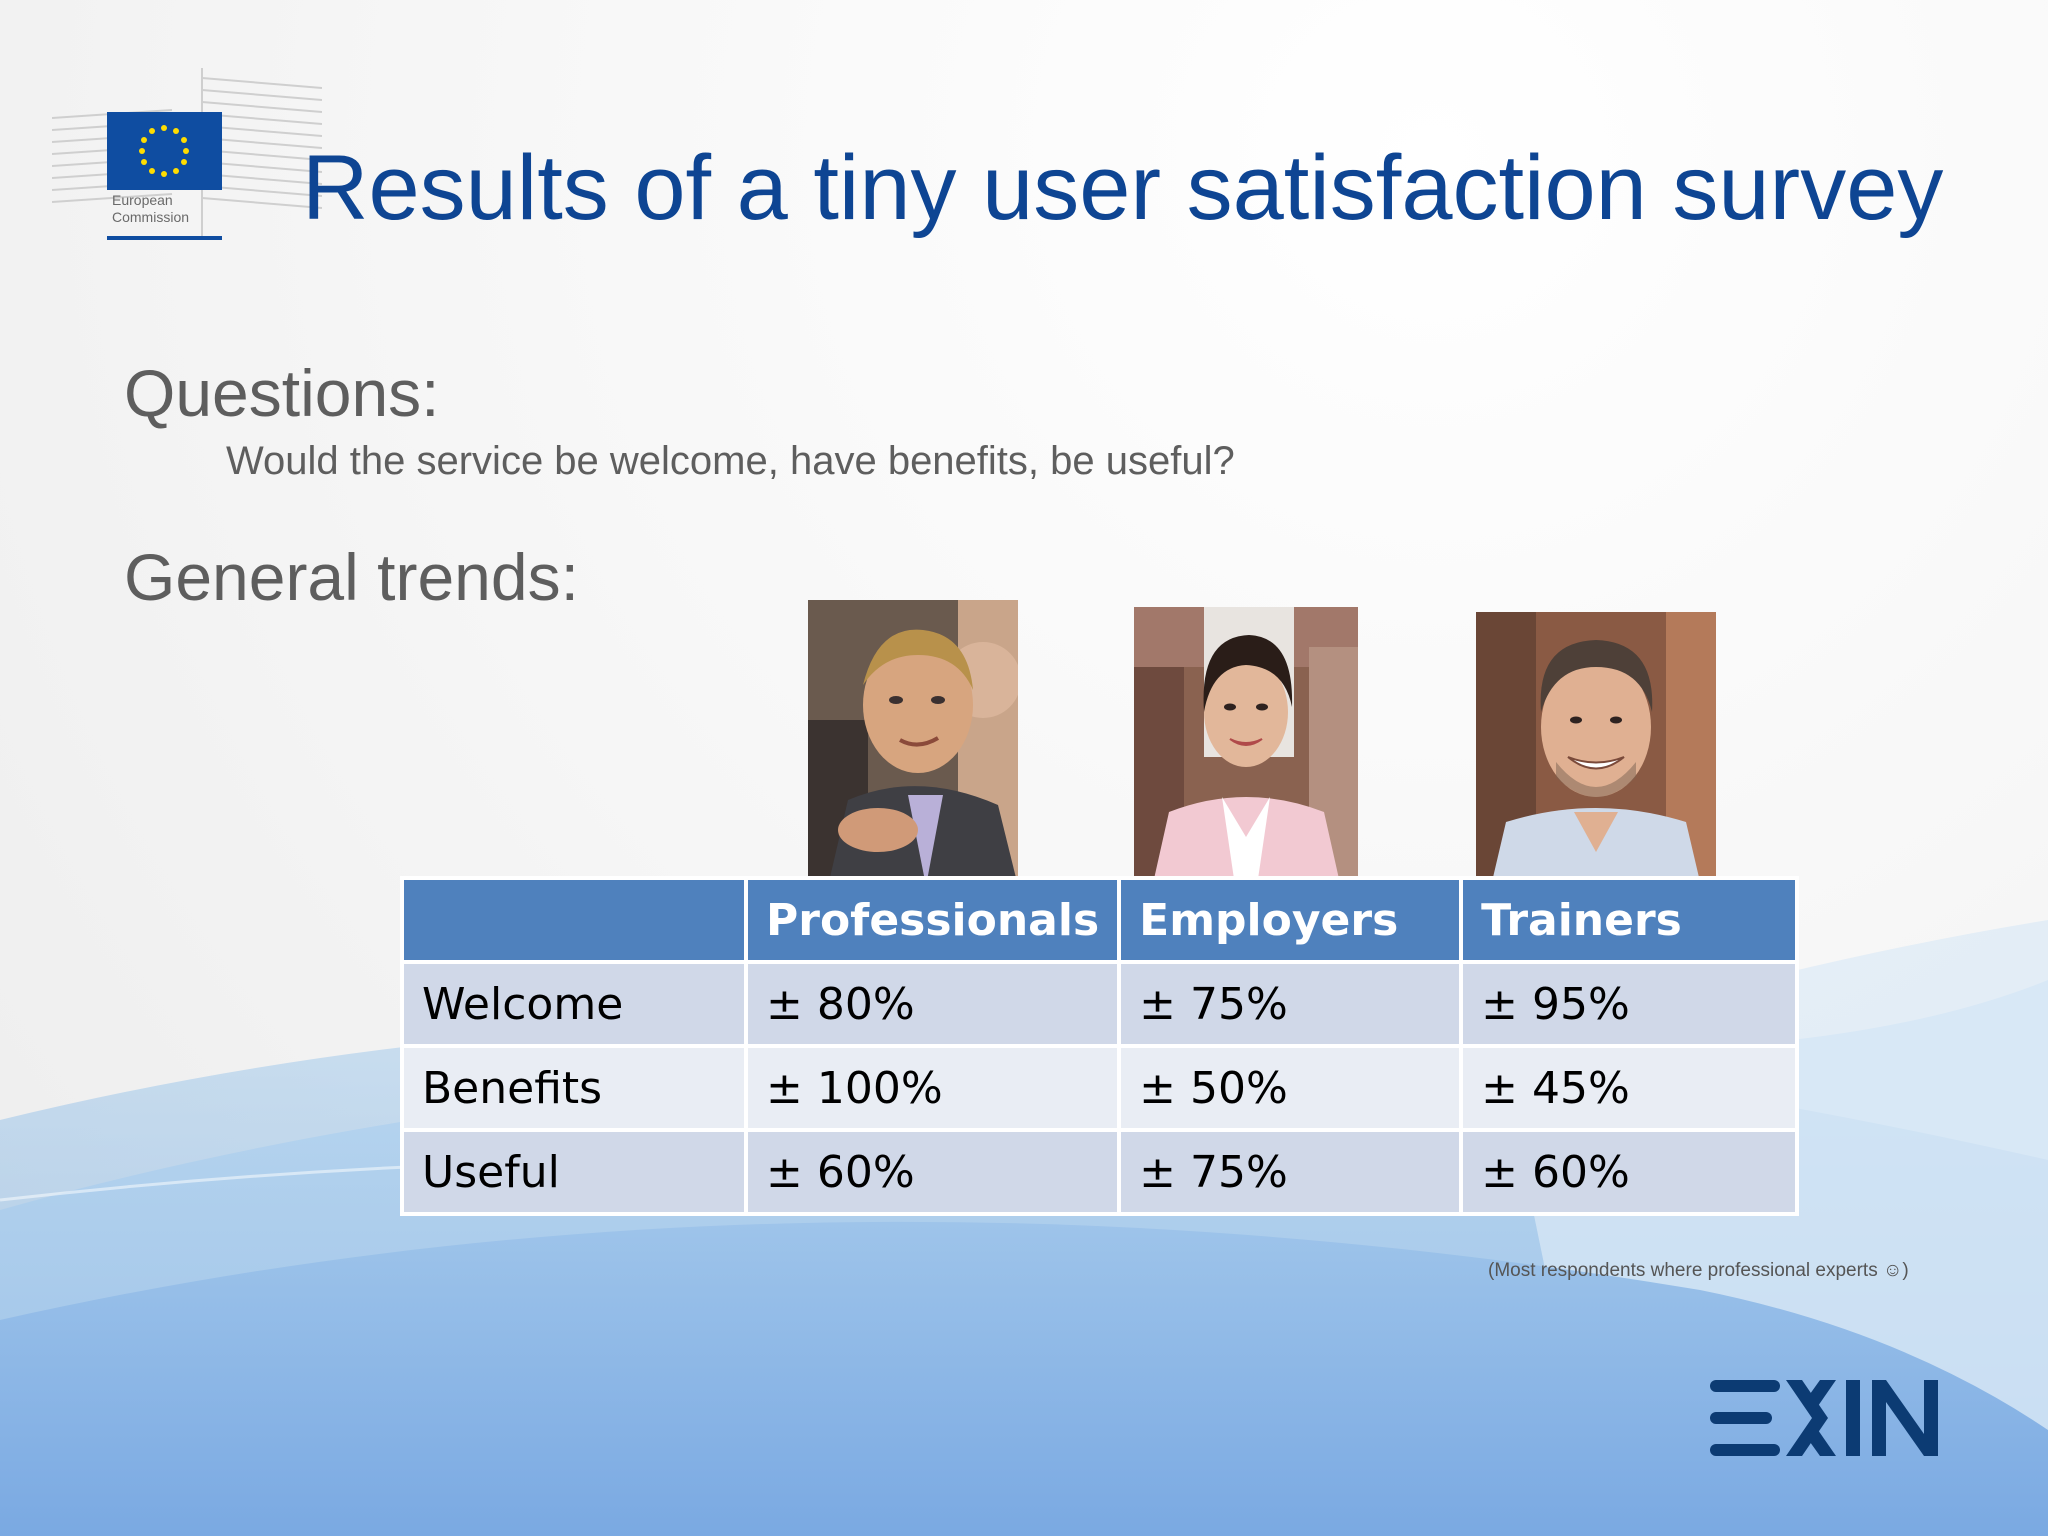 The width and height of the screenshot is (2048, 1536). Describe the element at coordinates (1246, 743) in the screenshot. I see `employer-photo` at that location.